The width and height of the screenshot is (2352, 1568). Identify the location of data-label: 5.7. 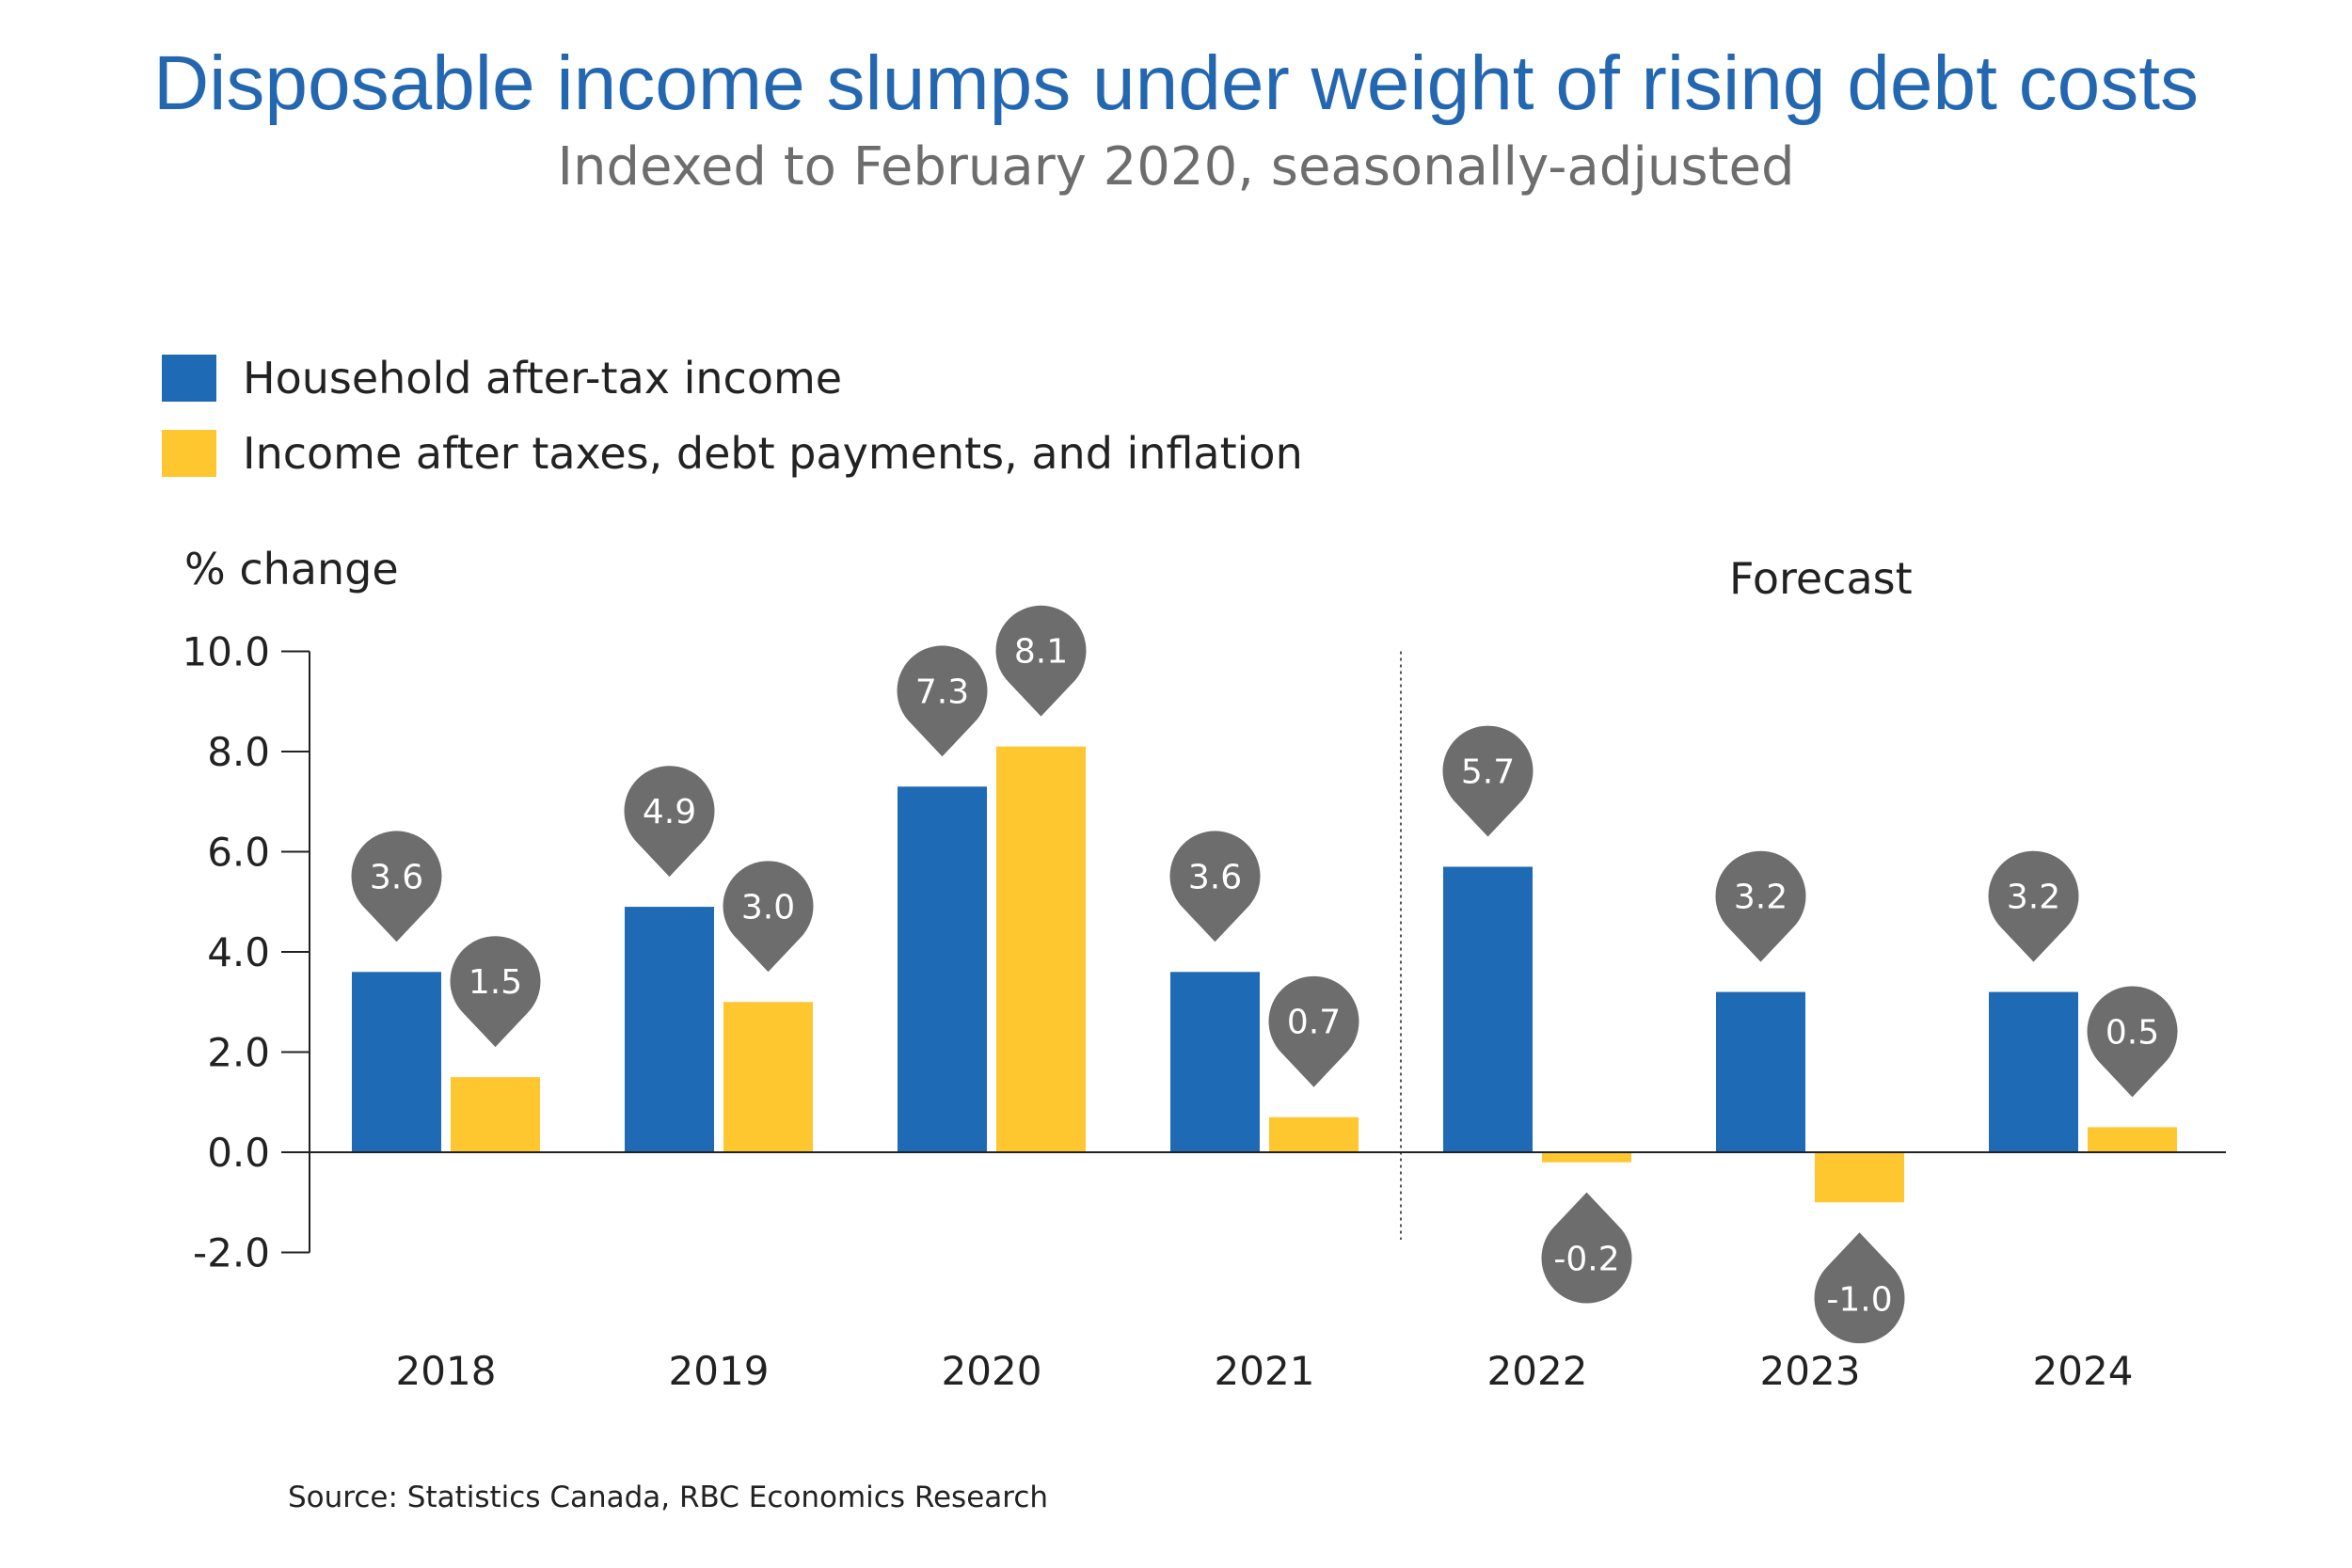
(1488, 771).